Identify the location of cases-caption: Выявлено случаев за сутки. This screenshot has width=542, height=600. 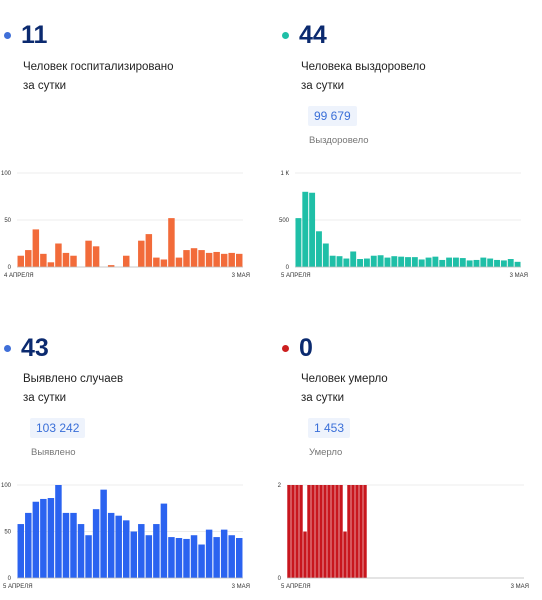
(73, 389).